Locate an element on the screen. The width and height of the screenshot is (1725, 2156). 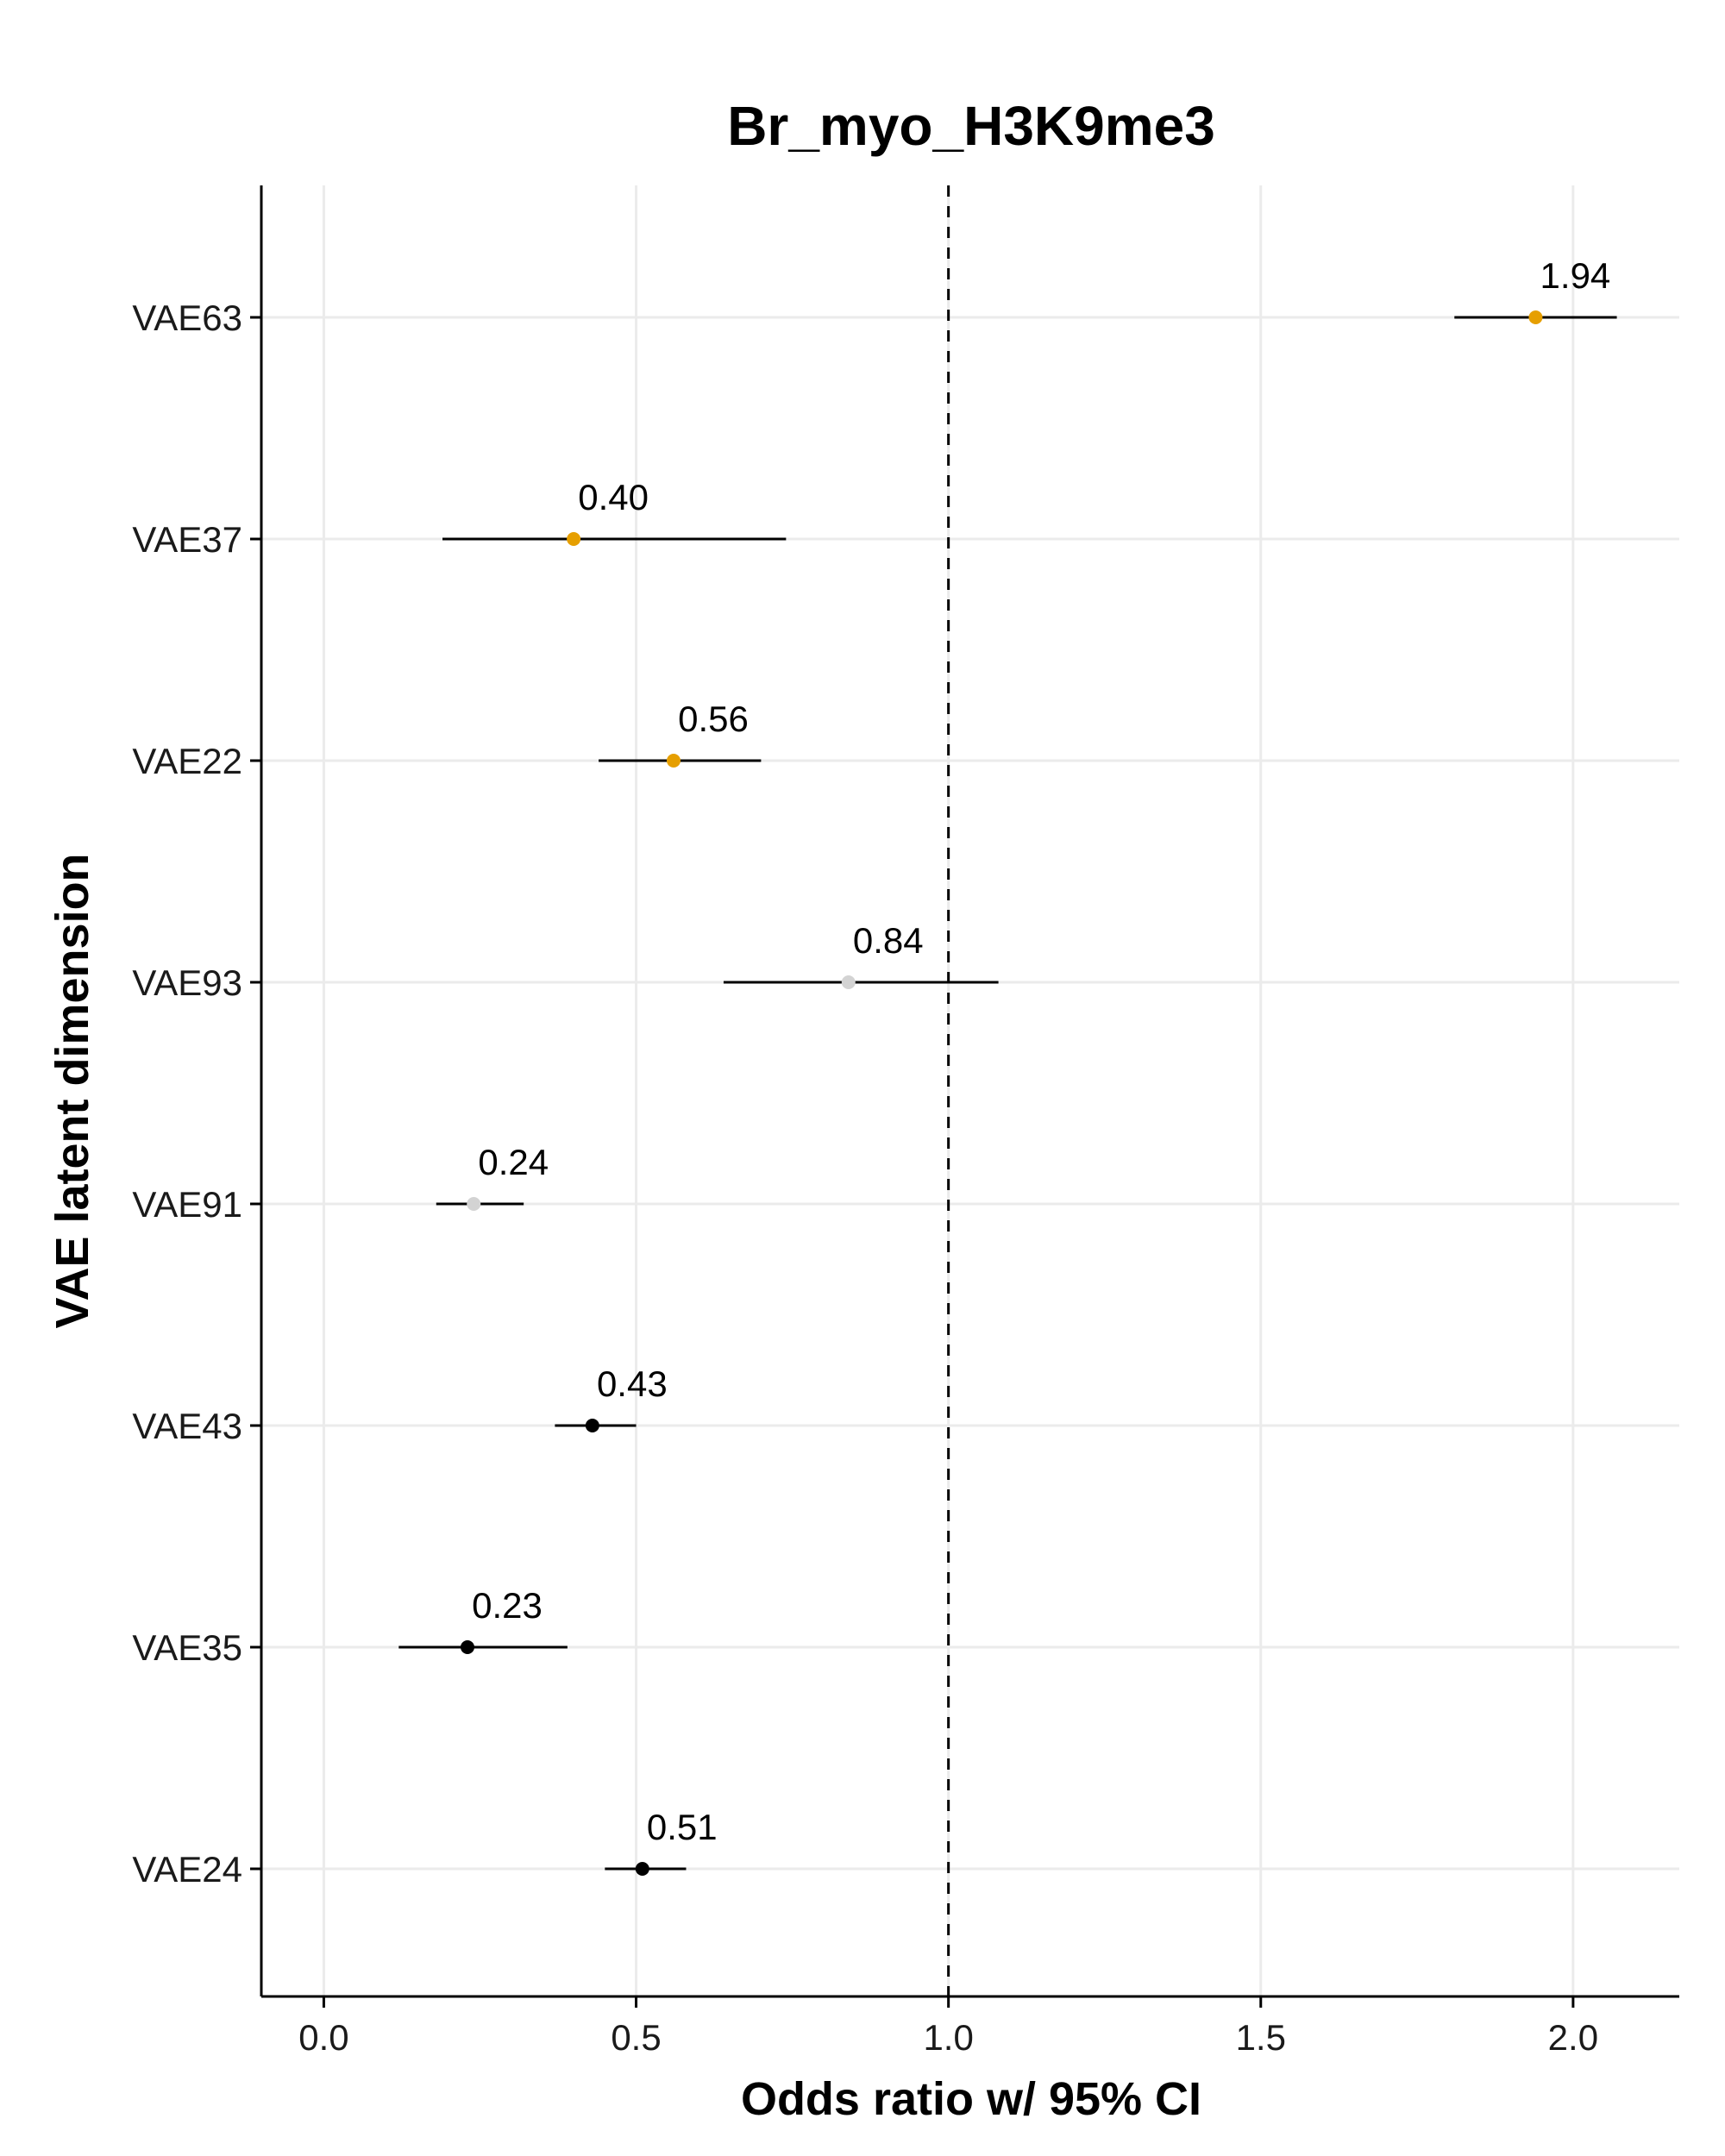
y-axis-title: VAE latent dimension is located at coordinates (72, 1090).